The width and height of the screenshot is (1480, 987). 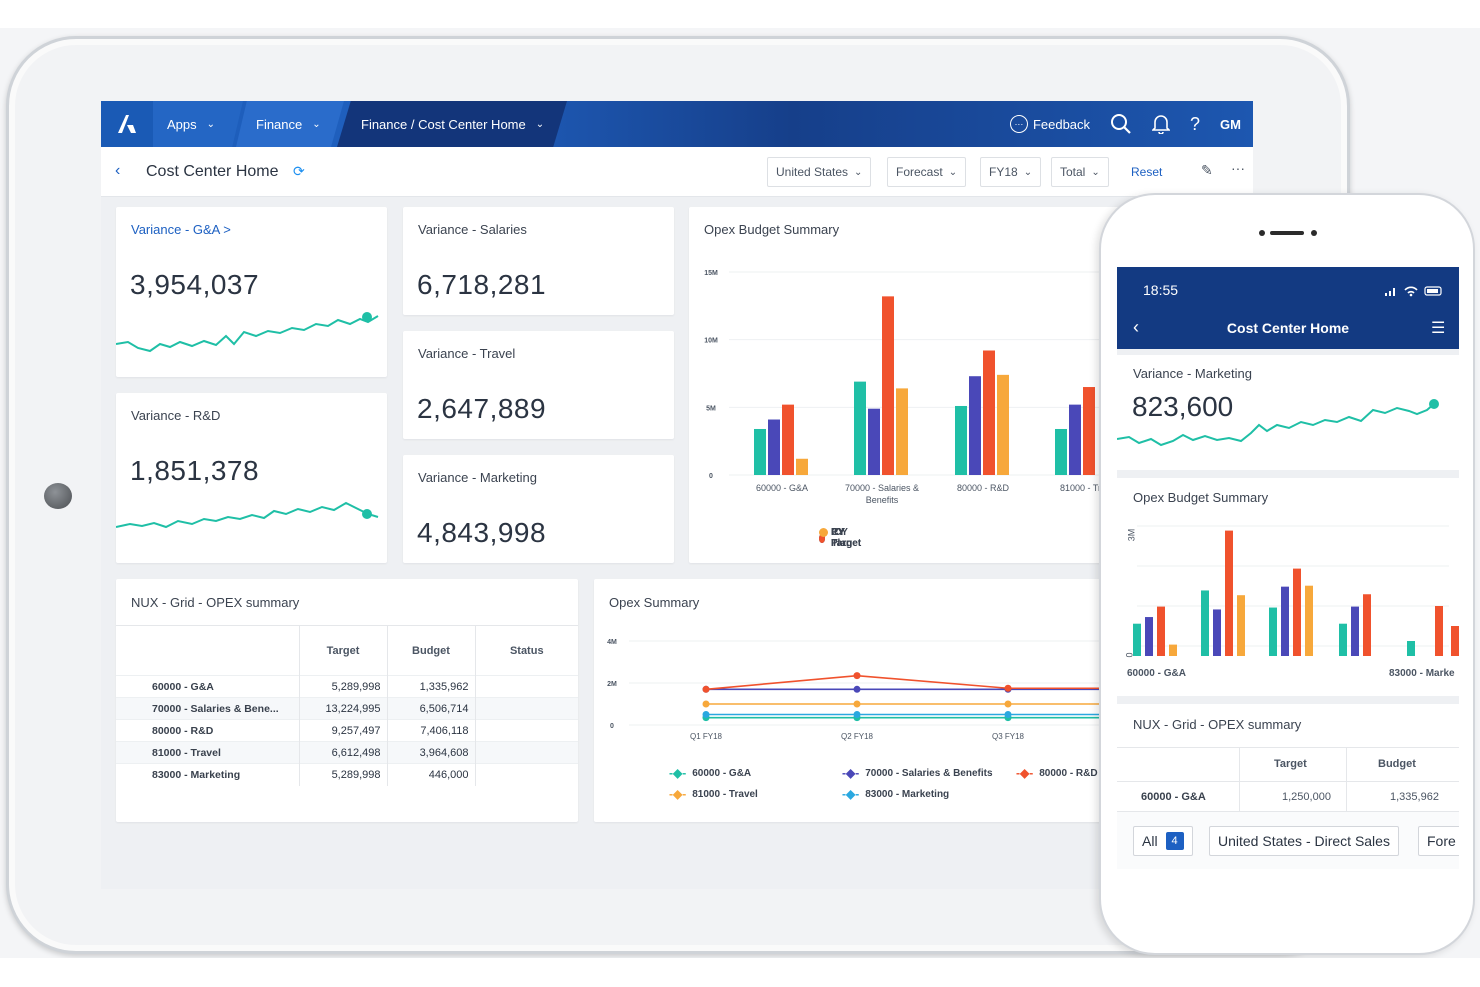 I want to click on legend-item: -◆- 70000 - Salaries & Benefits, so click(x=917, y=773).